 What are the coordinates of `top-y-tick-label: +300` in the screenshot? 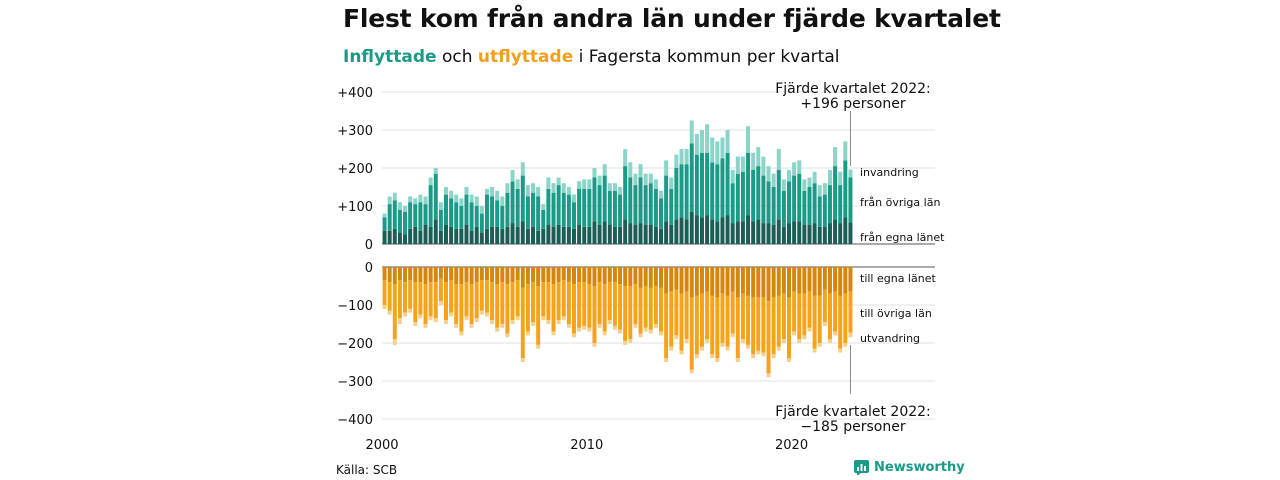 It's located at (355, 131).